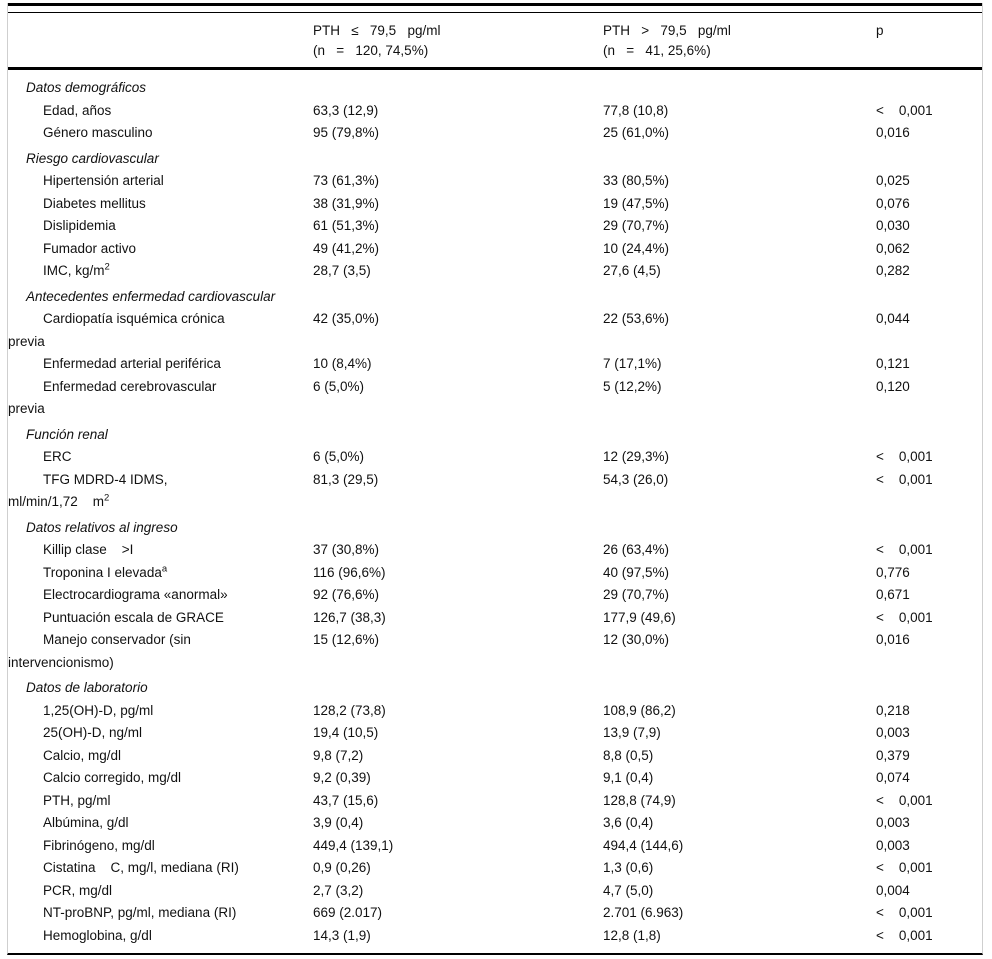  Describe the element at coordinates (346, 248) in the screenshot. I see `value-pth-low: 49 (41,2%)` at that location.